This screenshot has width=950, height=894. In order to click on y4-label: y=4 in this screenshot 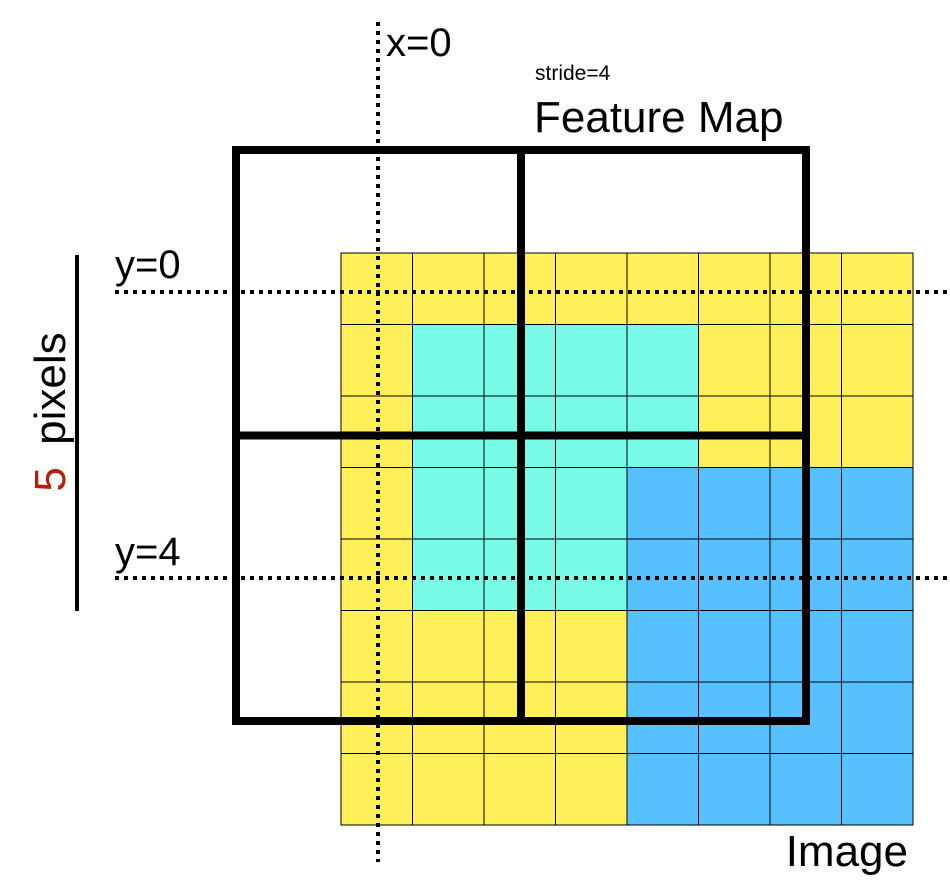, I will do `click(148, 552)`.